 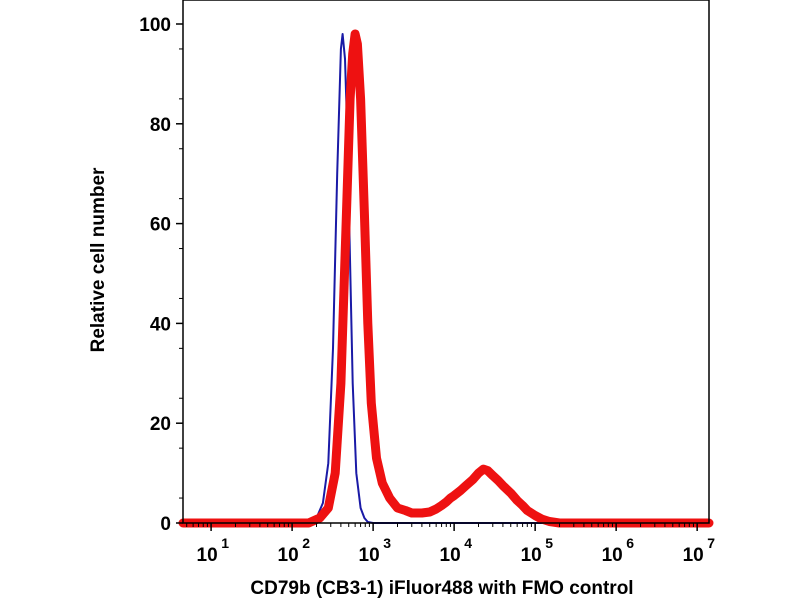 I want to click on x-tick-exponent-2: 2, so click(x=306, y=543).